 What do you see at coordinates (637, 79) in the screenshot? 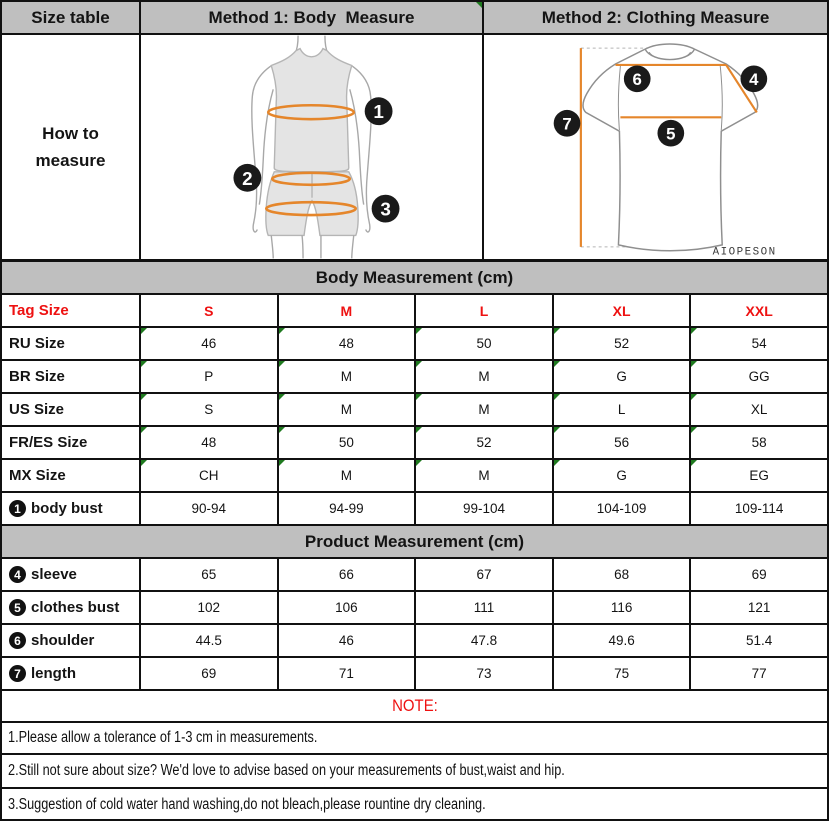
I see `shirt-marker-6: 6` at bounding box center [637, 79].